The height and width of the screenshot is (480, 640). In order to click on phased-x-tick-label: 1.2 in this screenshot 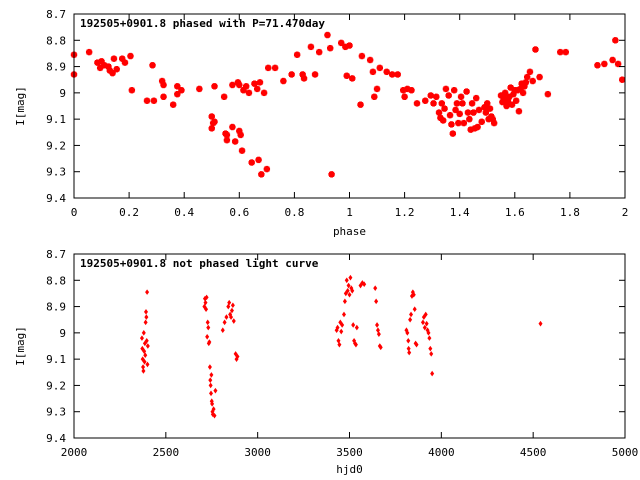, I will do `click(405, 212)`.